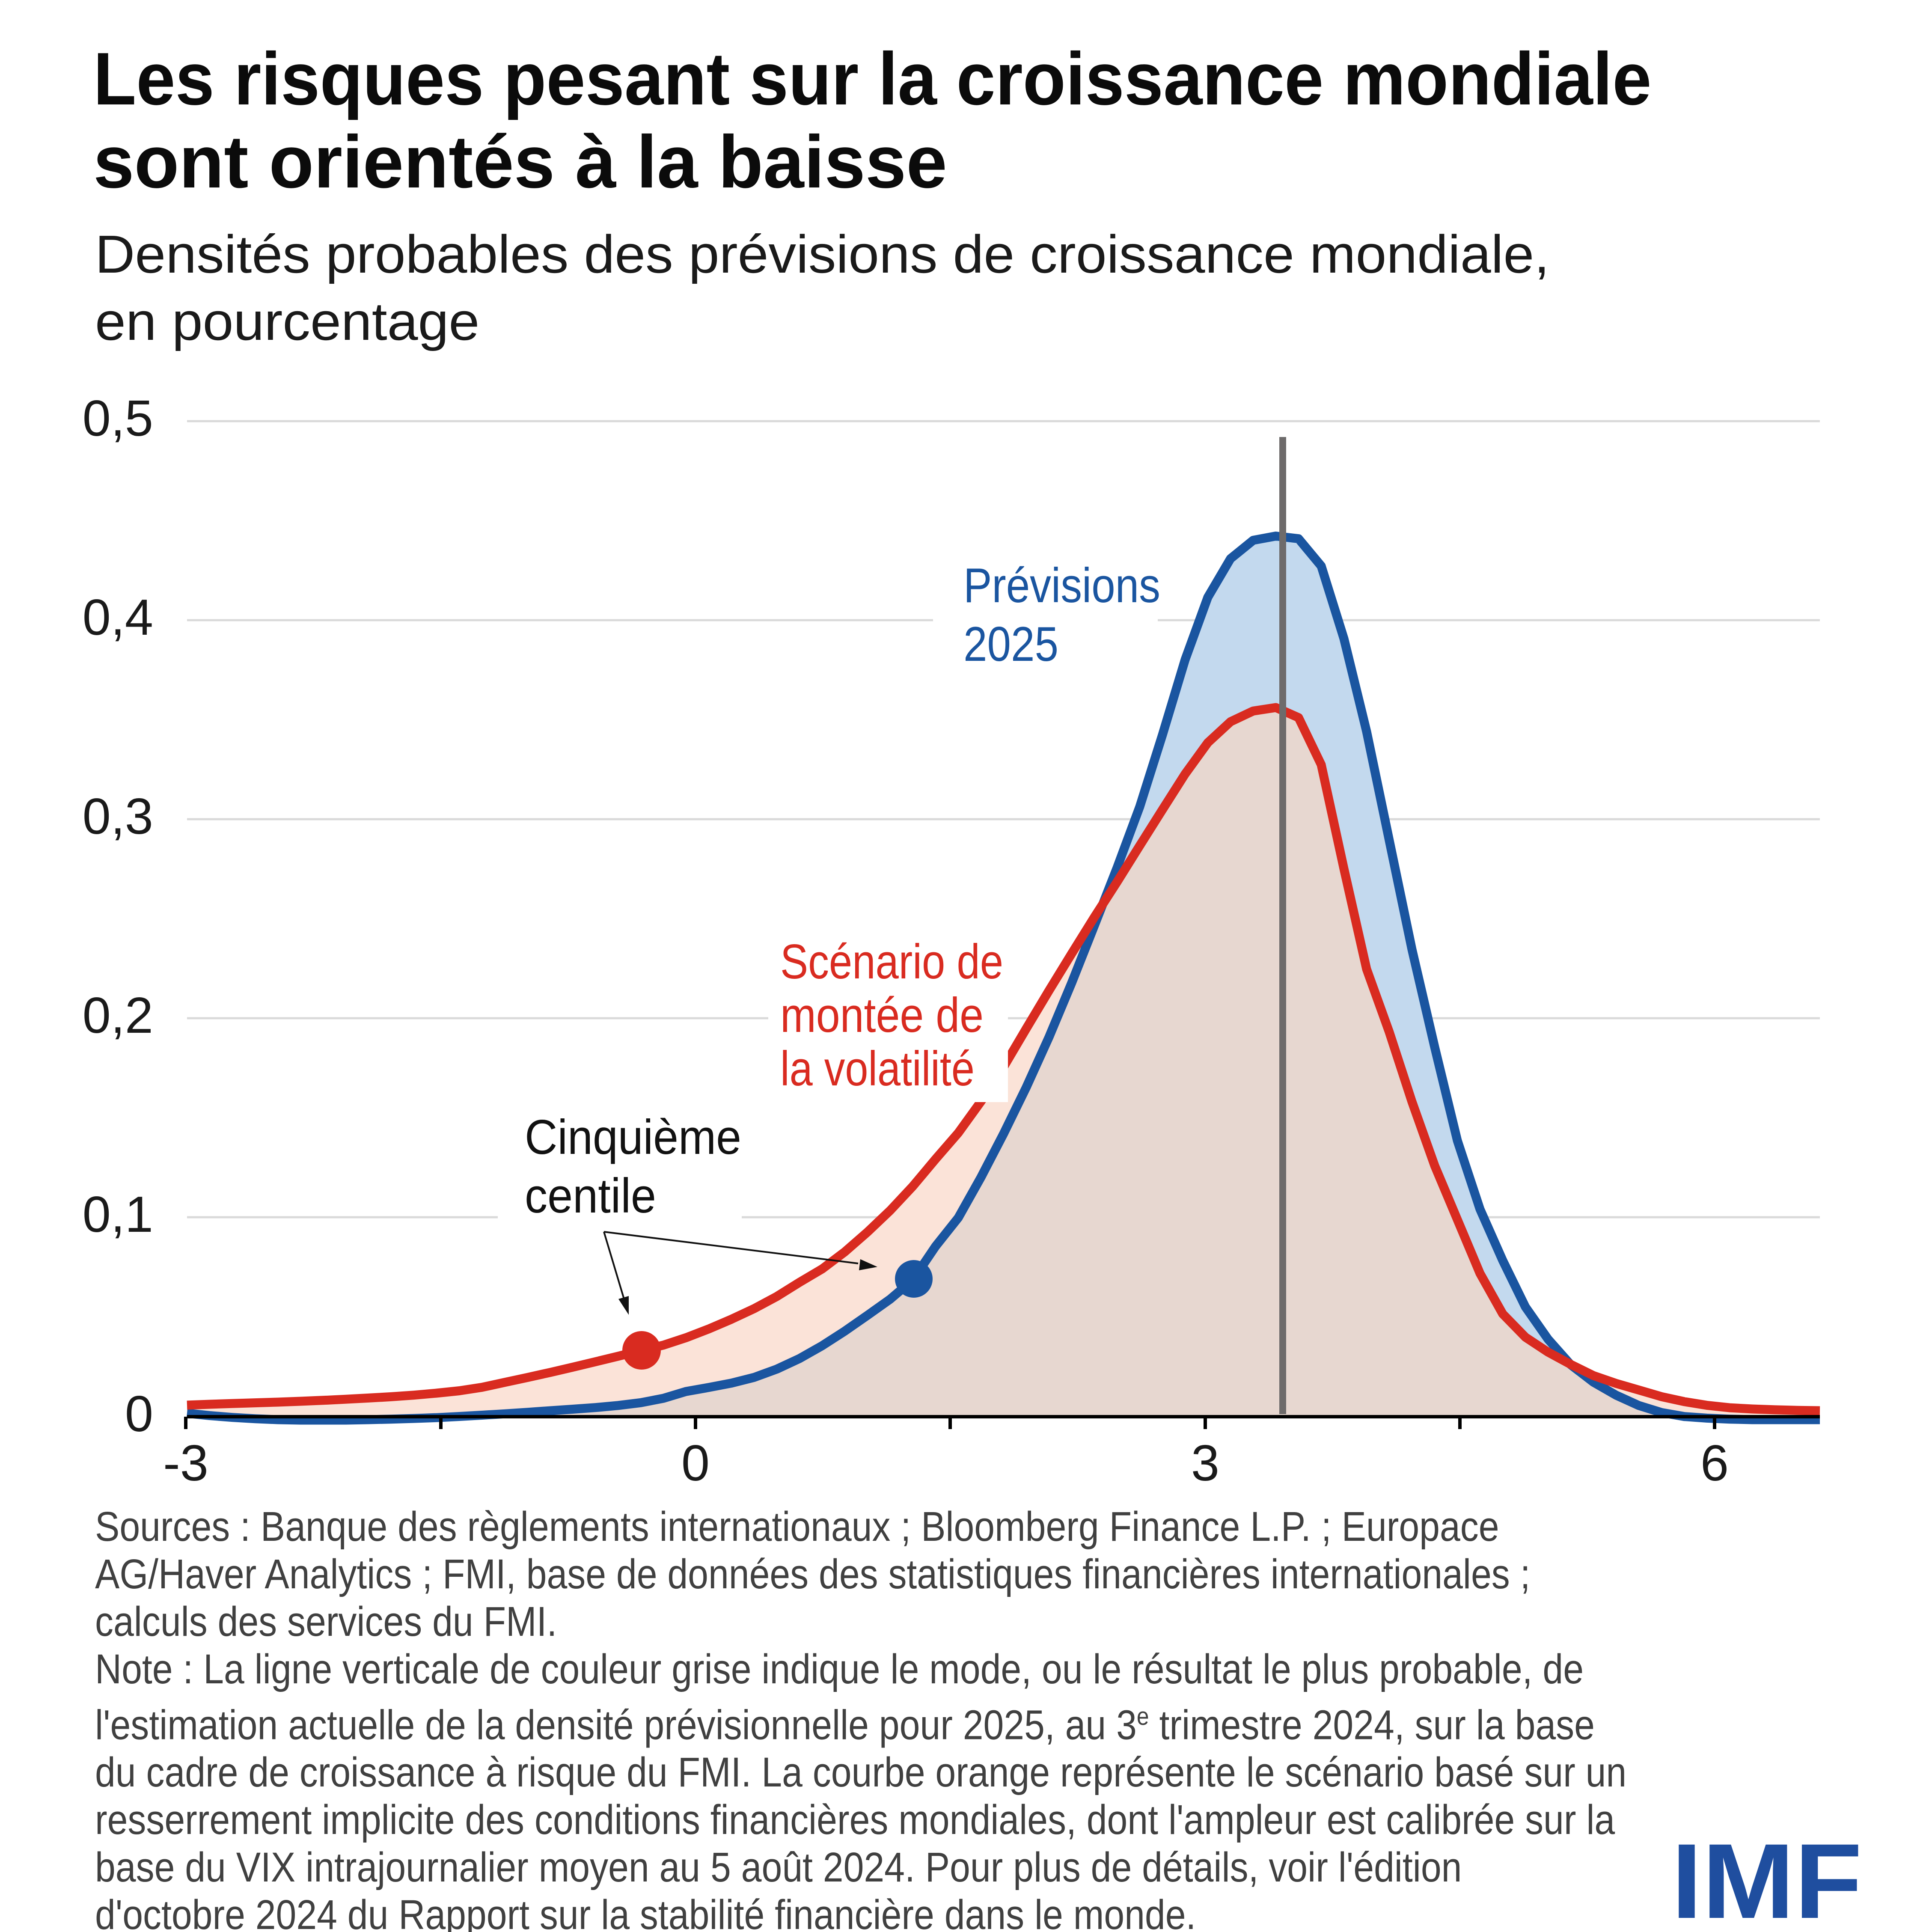 Image resolution: width=1932 pixels, height=1932 pixels. Describe the element at coordinates (633, 1137) in the screenshot. I see `svg-text: Cinquième` at that location.